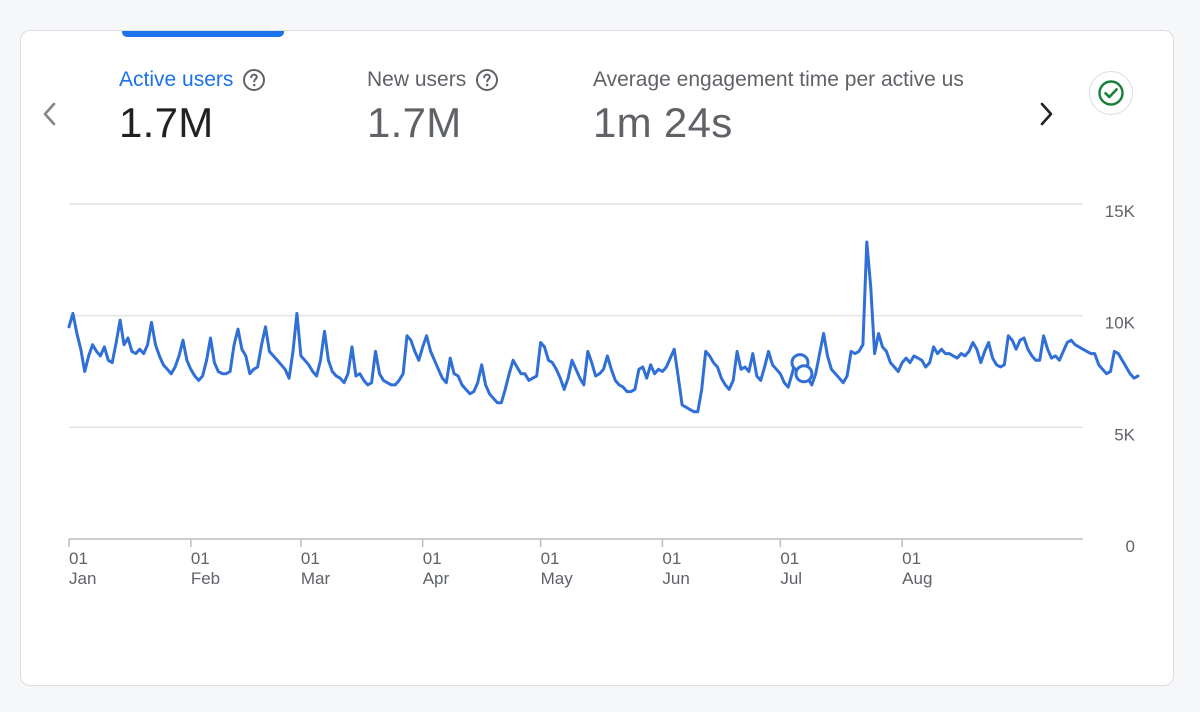 This screenshot has width=1200, height=712. I want to click on metric-tab-new-users: New users 1.7M, so click(433, 106).